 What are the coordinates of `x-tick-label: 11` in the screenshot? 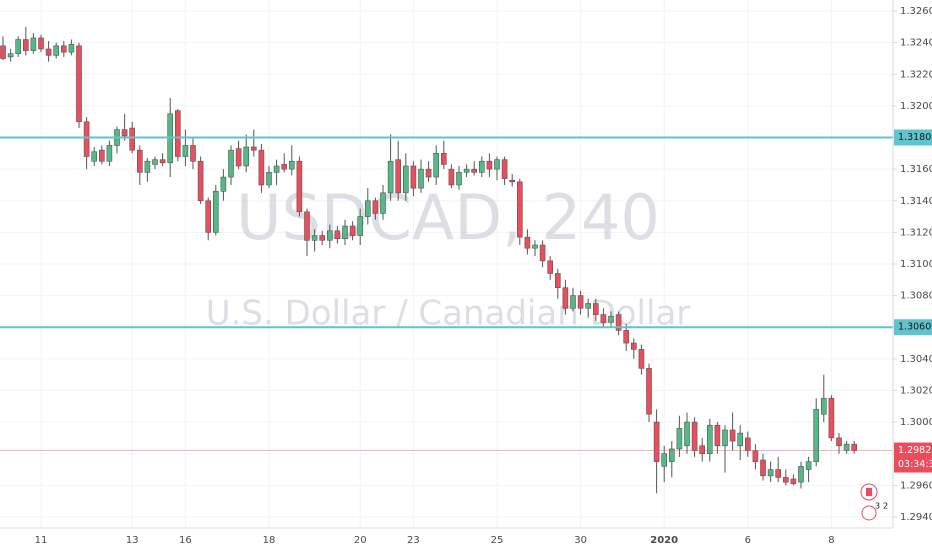 It's located at (41, 540).